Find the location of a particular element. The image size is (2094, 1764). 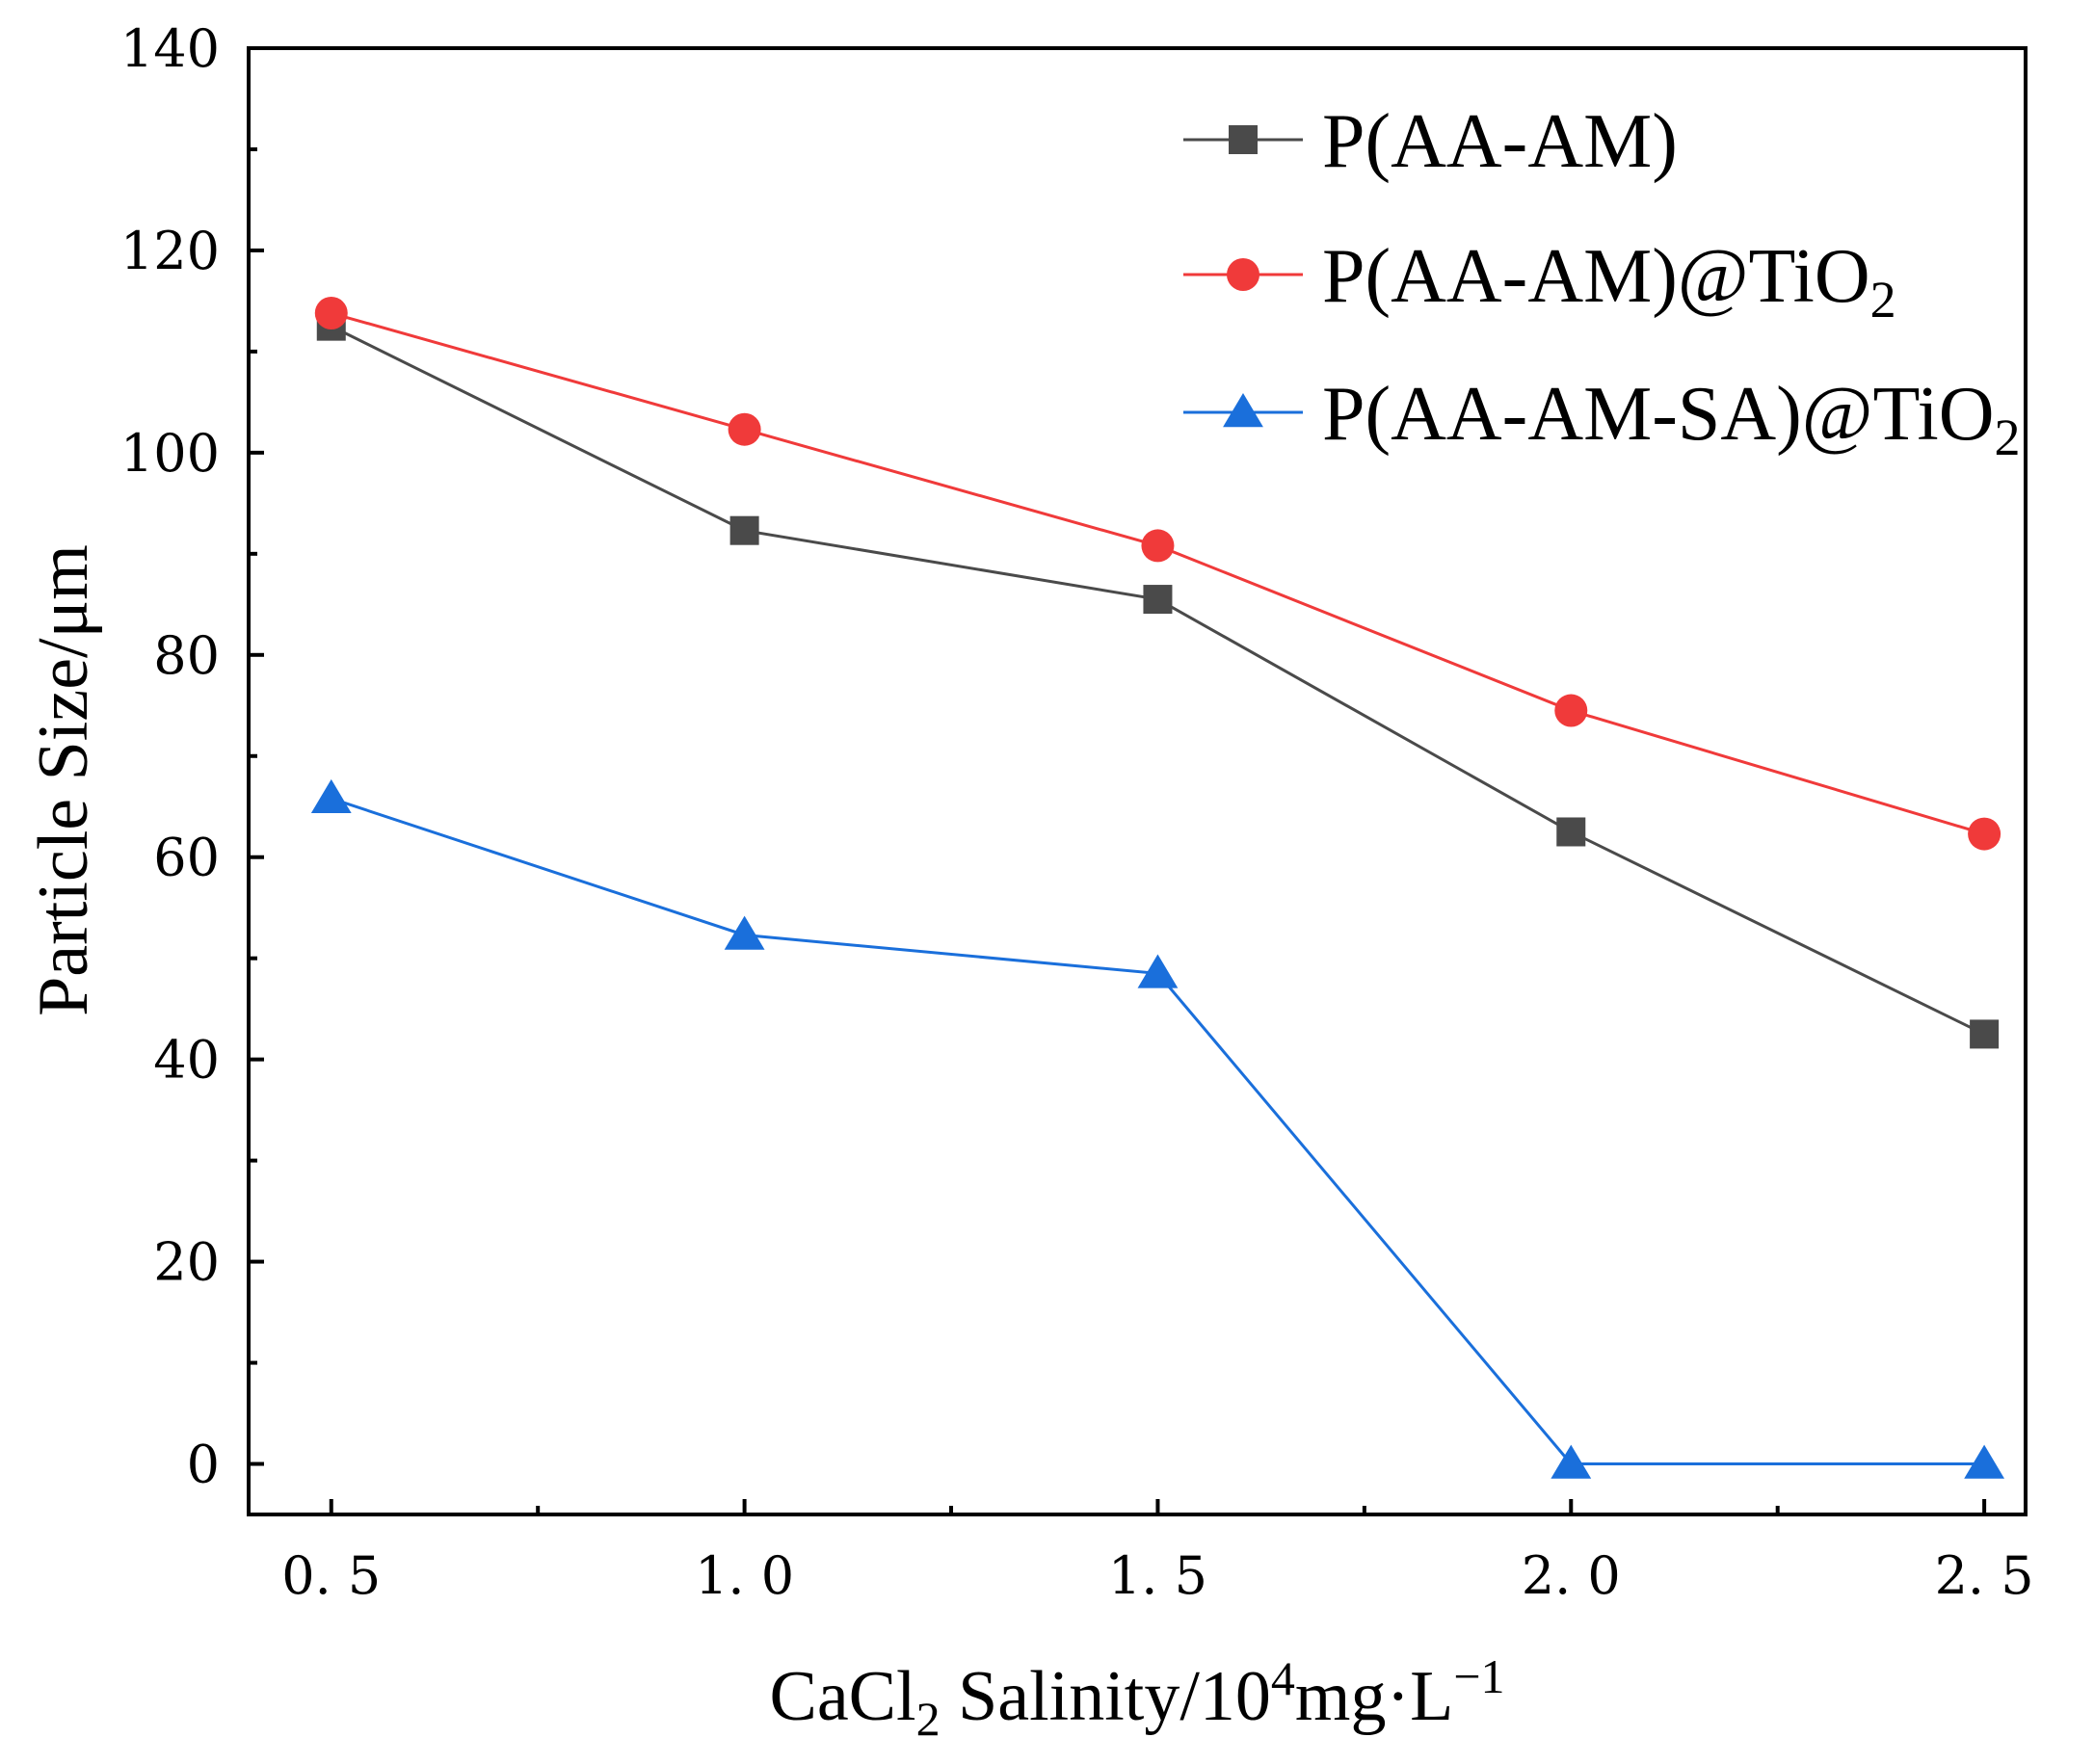

legend-label-sub-1: 2 is located at coordinates (1883, 300).